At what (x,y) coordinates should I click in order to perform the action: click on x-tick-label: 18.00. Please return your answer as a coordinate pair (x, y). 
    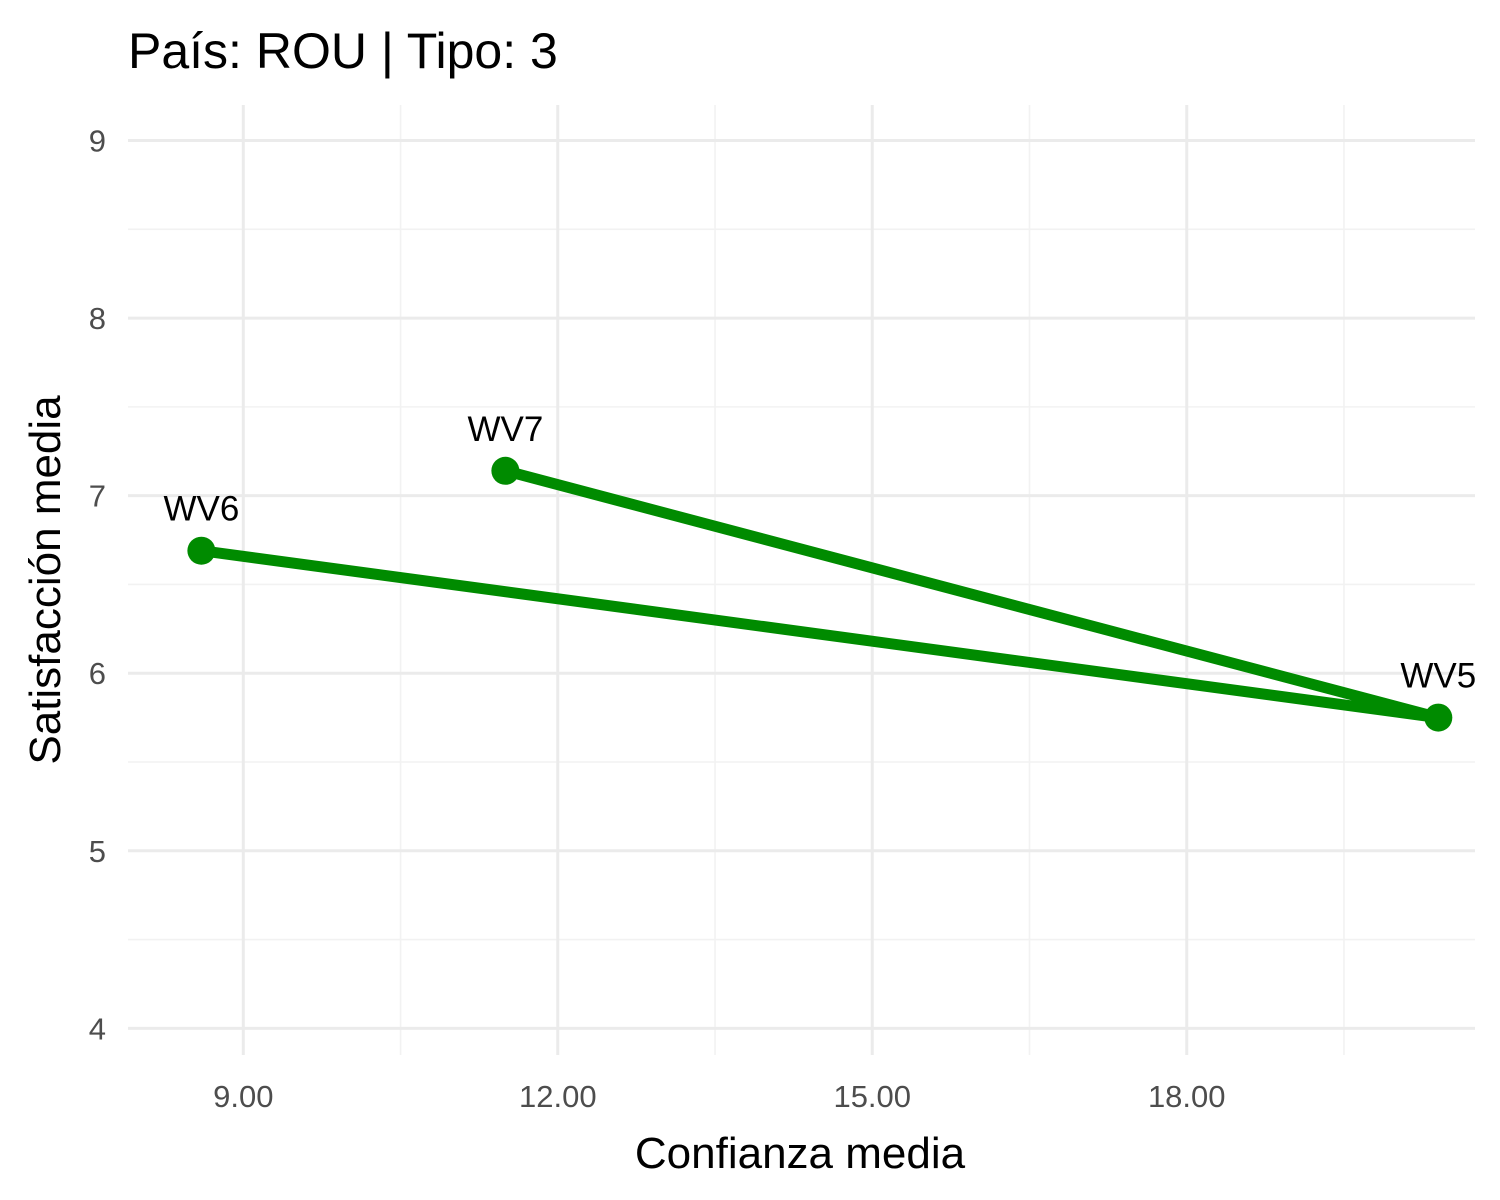
    Looking at the image, I should click on (1187, 1096).